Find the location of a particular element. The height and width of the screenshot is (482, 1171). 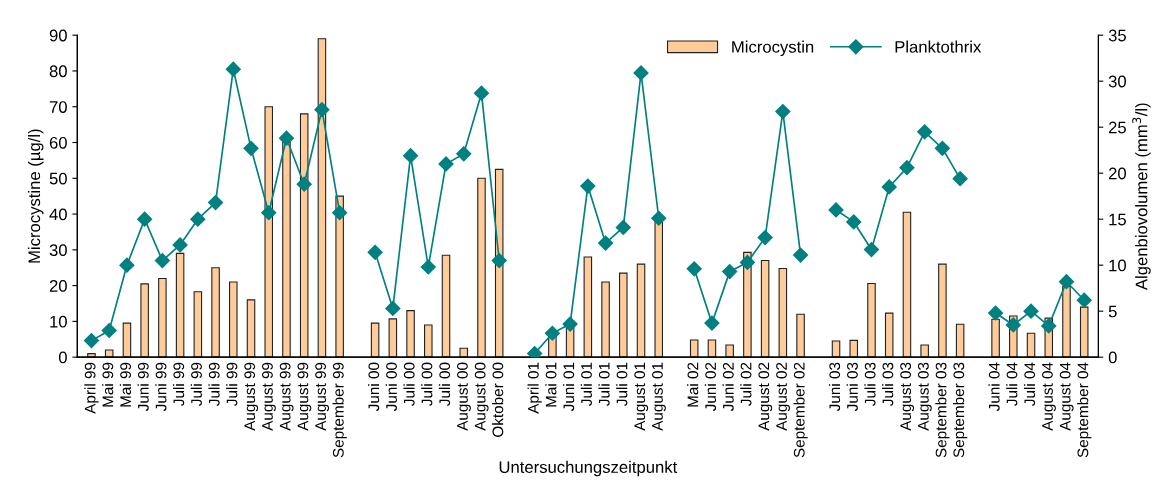

legend-label: Microcystin is located at coordinates (773, 48).